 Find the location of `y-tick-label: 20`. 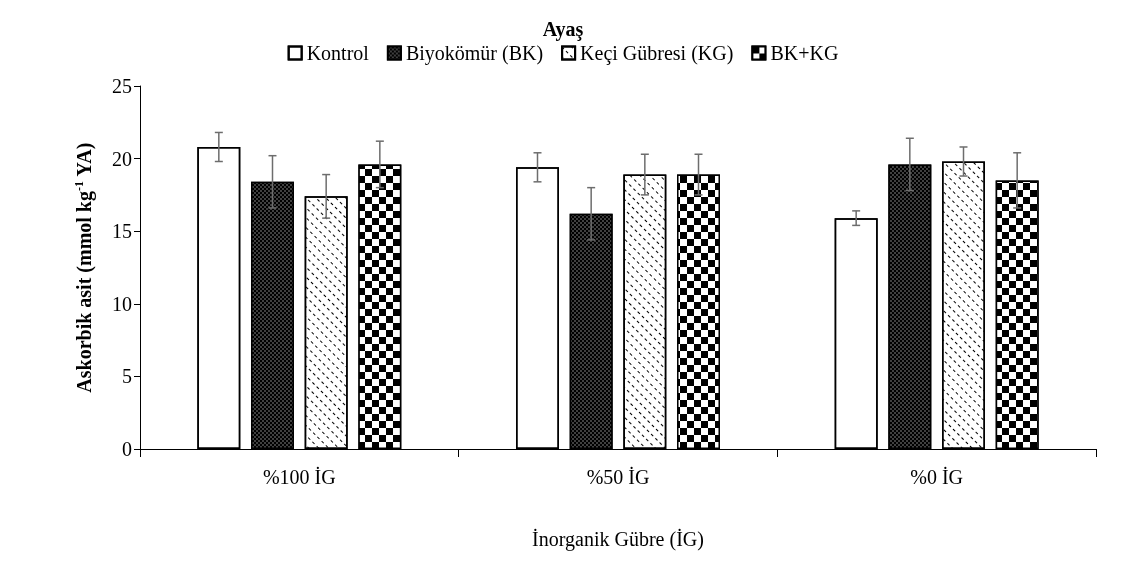

y-tick-label: 20 is located at coordinates (122, 158).